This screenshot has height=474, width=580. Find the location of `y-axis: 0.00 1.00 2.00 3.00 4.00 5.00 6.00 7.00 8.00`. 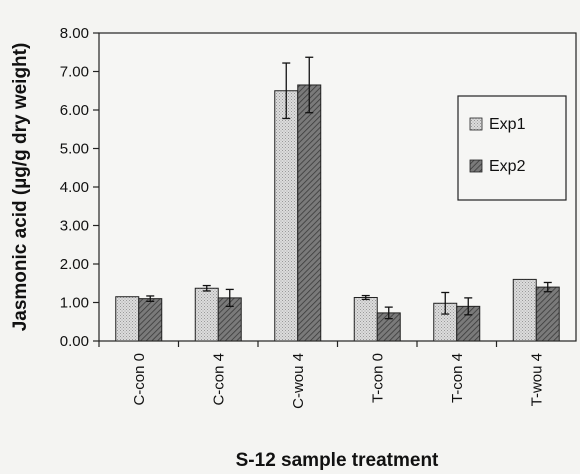

y-axis: 0.00 1.00 2.00 3.00 4.00 5.00 6.00 7.00 8.00 is located at coordinates (79, 187).